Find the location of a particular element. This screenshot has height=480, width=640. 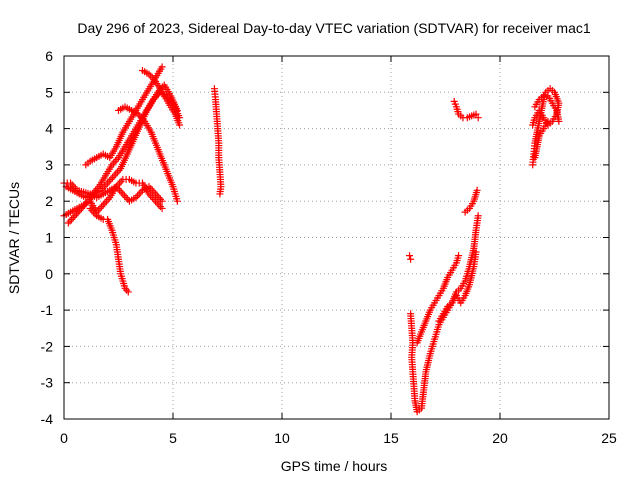

x-tick-label: 10 is located at coordinates (282, 438).